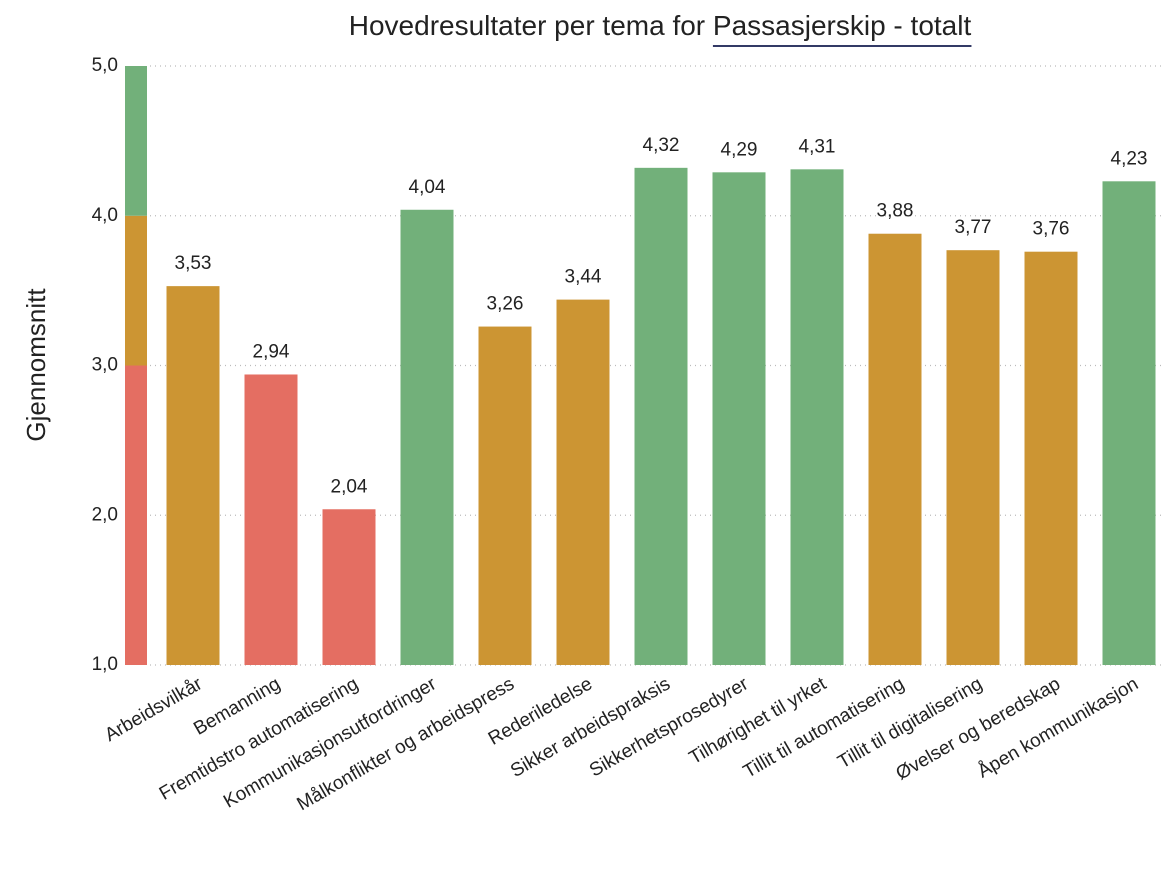  Describe the element at coordinates (271, 352) in the screenshot. I see `data-label: 2,94` at that location.